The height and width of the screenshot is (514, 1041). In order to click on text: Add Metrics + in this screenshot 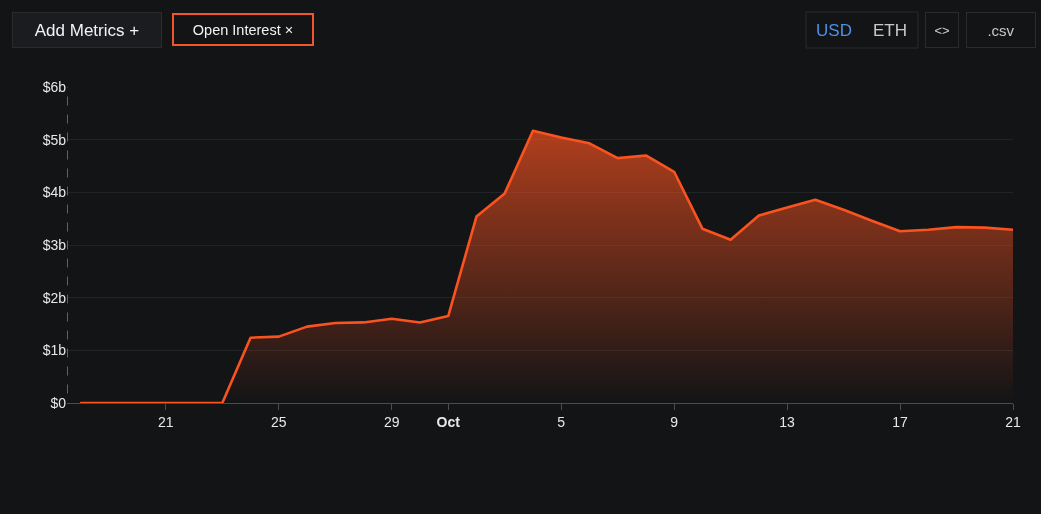, I will do `click(87, 30)`.